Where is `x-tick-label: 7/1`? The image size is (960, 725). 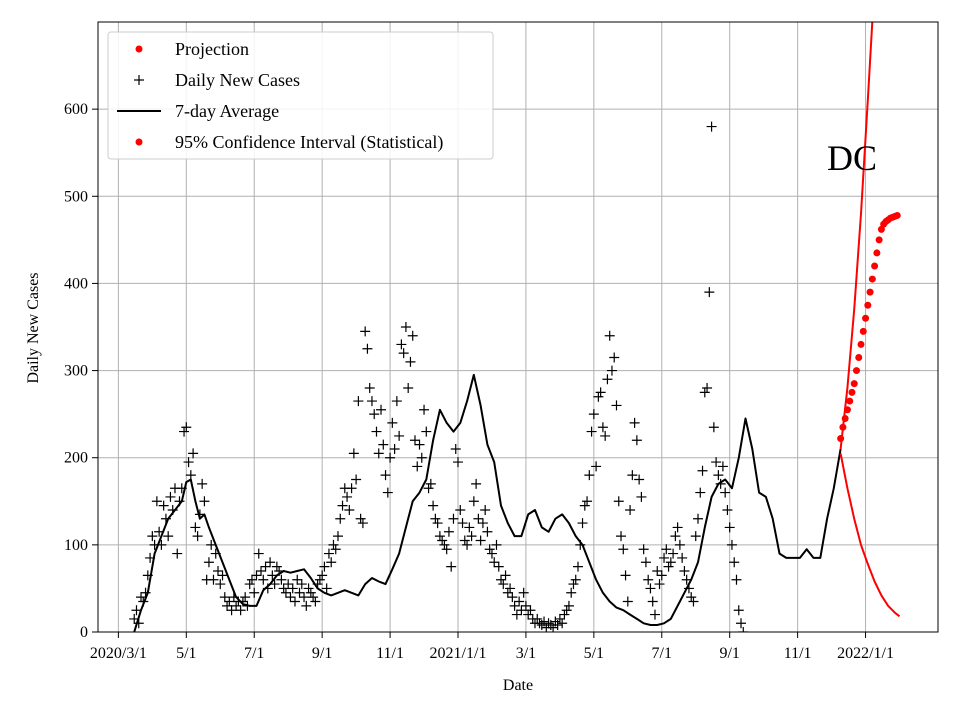 x-tick-label: 7/1 is located at coordinates (662, 653).